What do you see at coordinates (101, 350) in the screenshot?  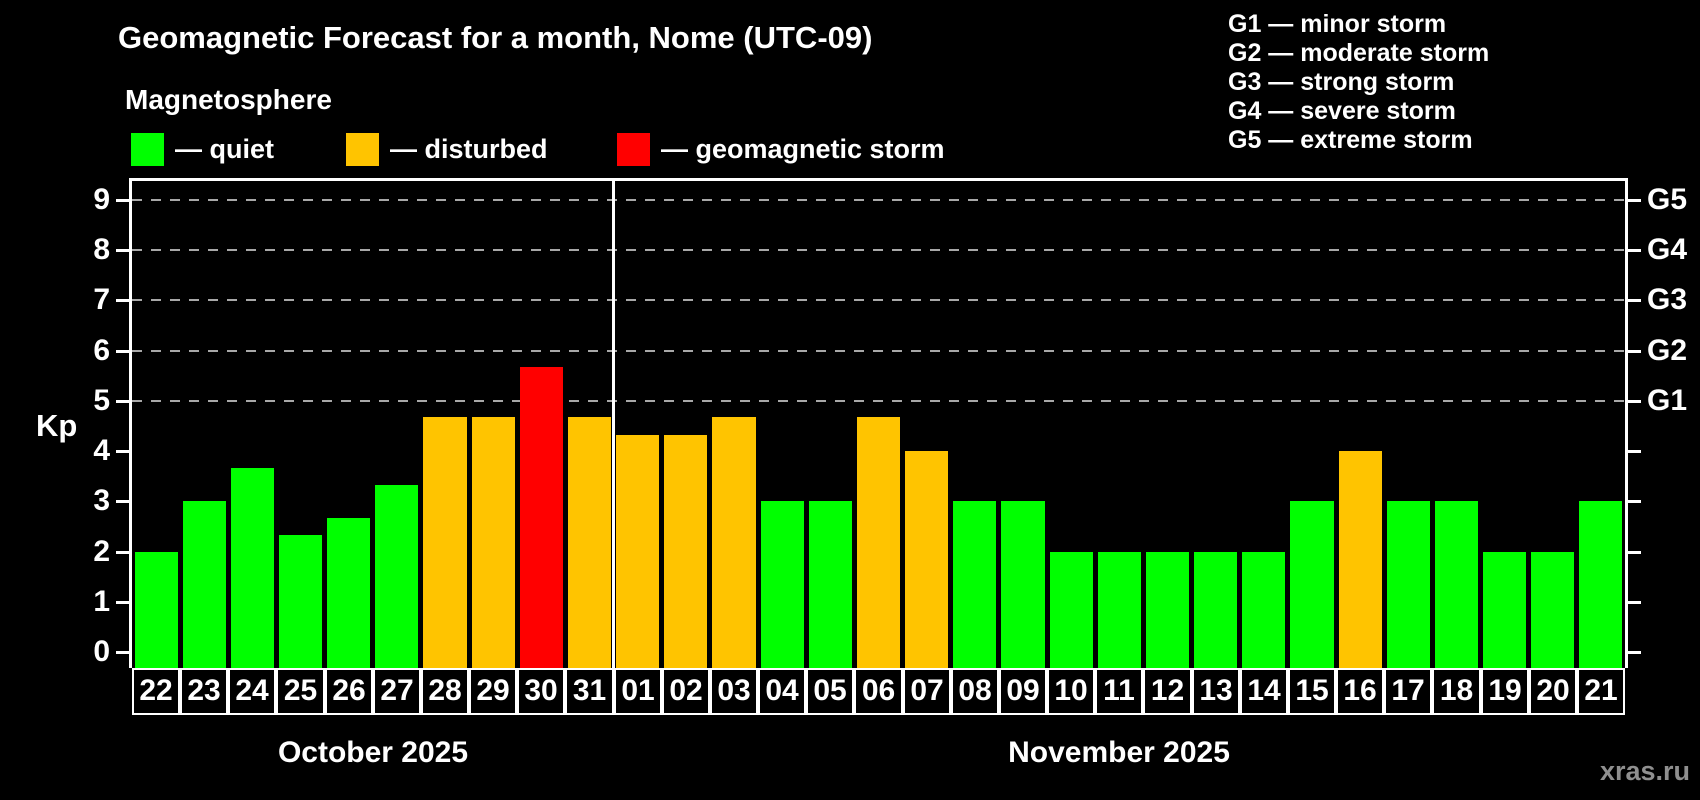 I see `y-tick-label-6: 6` at bounding box center [101, 350].